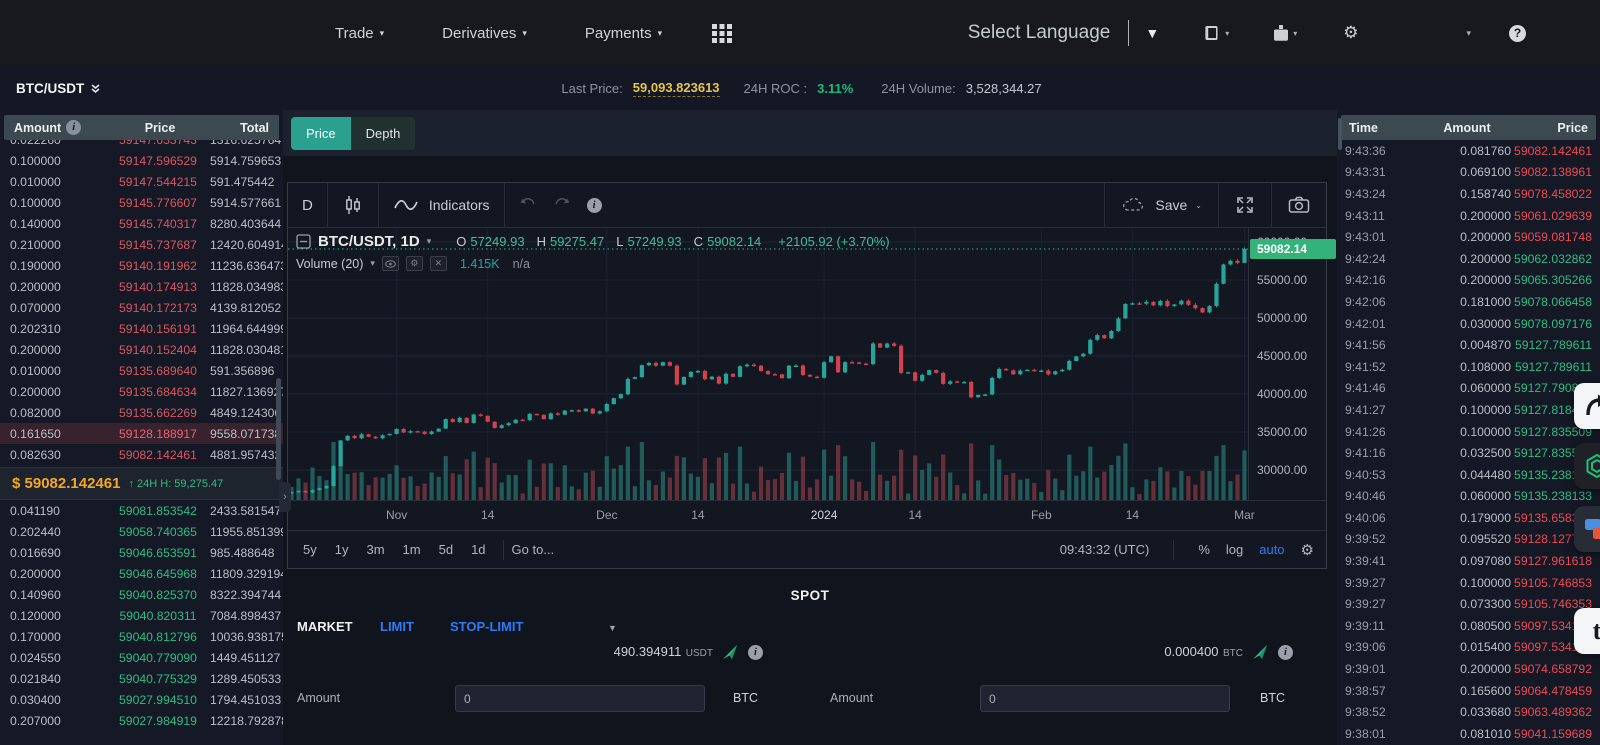 This screenshot has height=745, width=1600. Describe the element at coordinates (141, 328) in the screenshot. I see `ask-row: 0.202310 59140.156191 11964.644999` at that location.